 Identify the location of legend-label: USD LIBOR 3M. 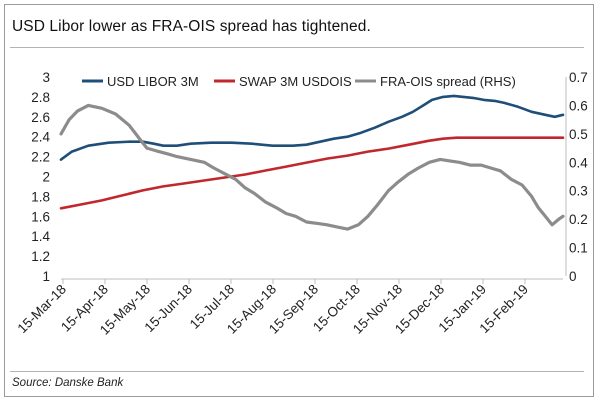
(153, 81).